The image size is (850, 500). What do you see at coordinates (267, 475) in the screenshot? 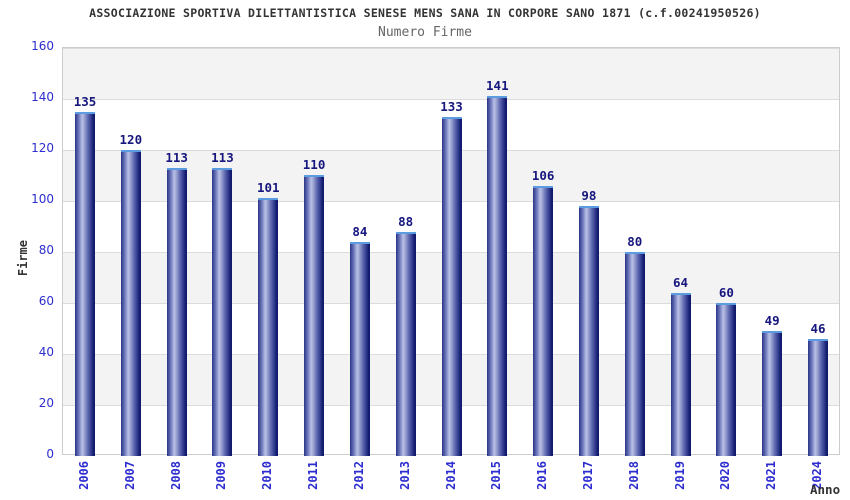
I see `x-tick-label: 2010` at bounding box center [267, 475].